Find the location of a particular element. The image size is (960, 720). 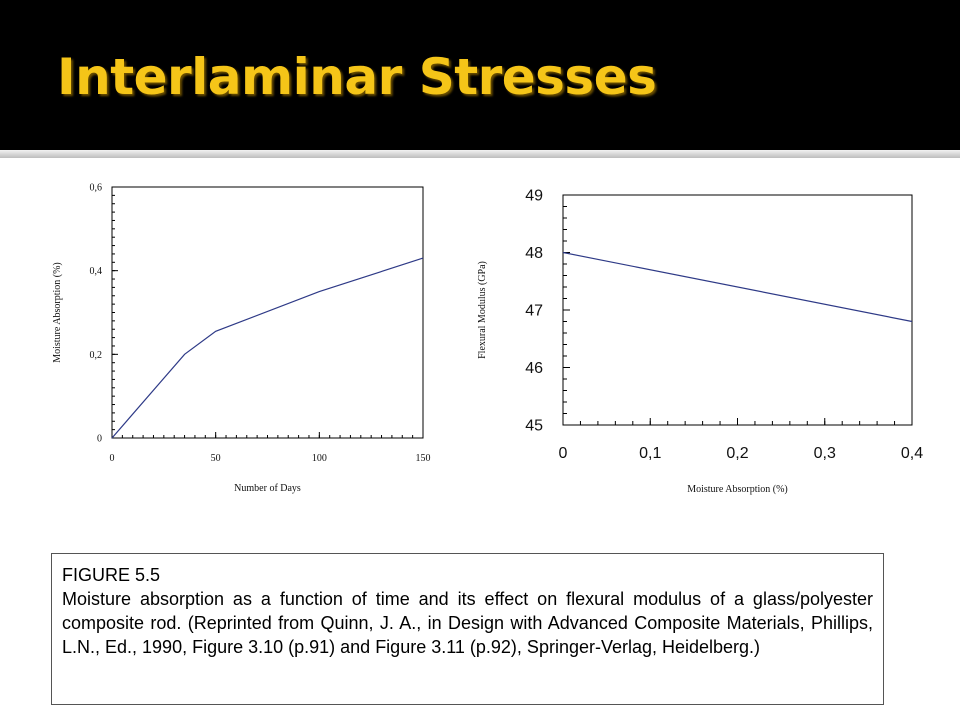

y-tick-label: 47 is located at coordinates (534, 311).